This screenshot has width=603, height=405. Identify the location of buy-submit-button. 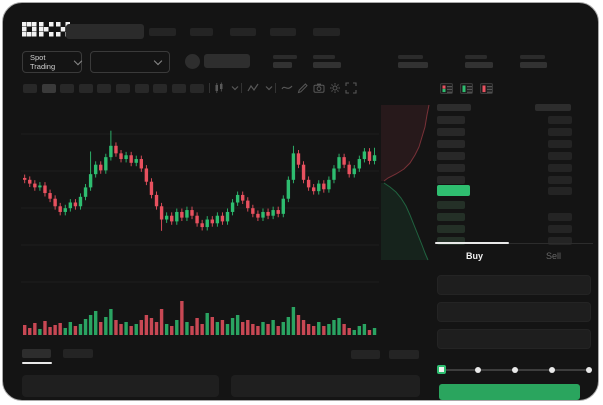
(509, 392).